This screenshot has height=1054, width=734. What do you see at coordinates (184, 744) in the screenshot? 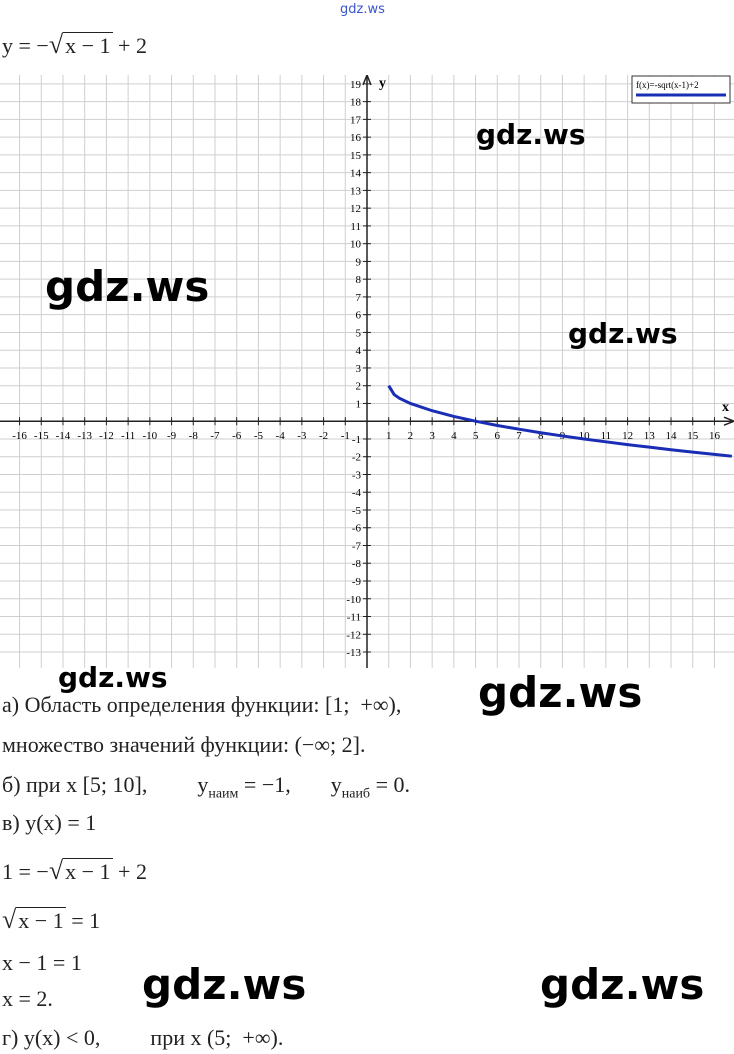
I see `text-line: множество значений функции: (−∞; 2].` at bounding box center [184, 744].